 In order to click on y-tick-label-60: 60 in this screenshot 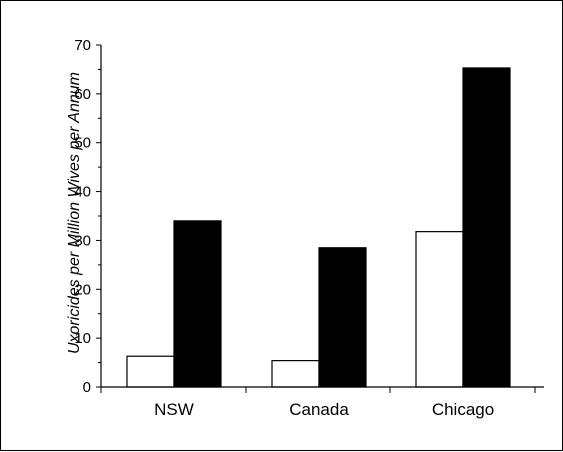, I will do `click(82, 94)`.